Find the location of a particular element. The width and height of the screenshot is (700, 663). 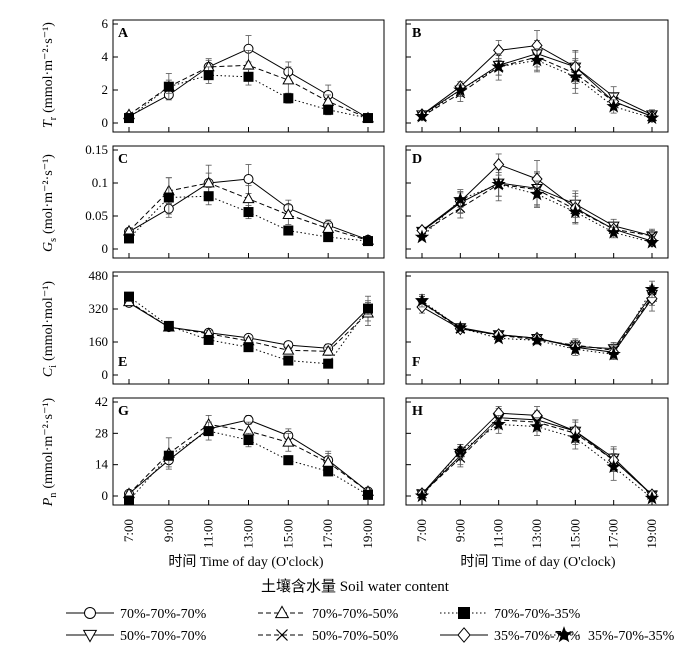

panel-label: H is located at coordinates (417, 411).